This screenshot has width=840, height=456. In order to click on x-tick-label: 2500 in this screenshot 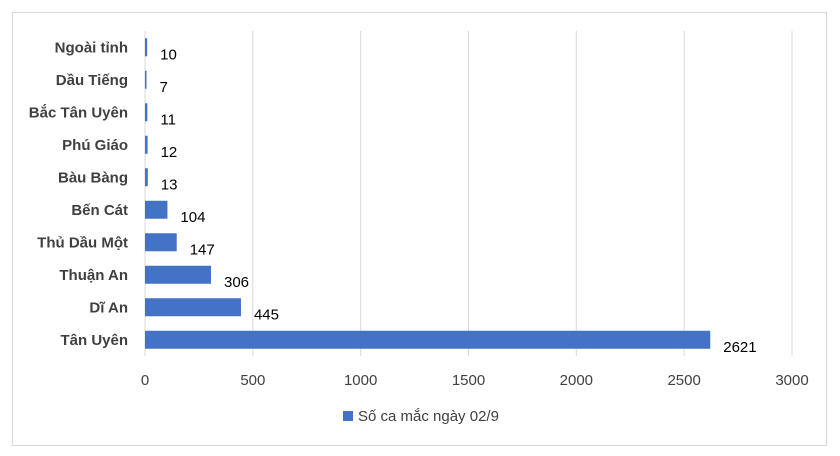, I will do `click(683, 380)`.